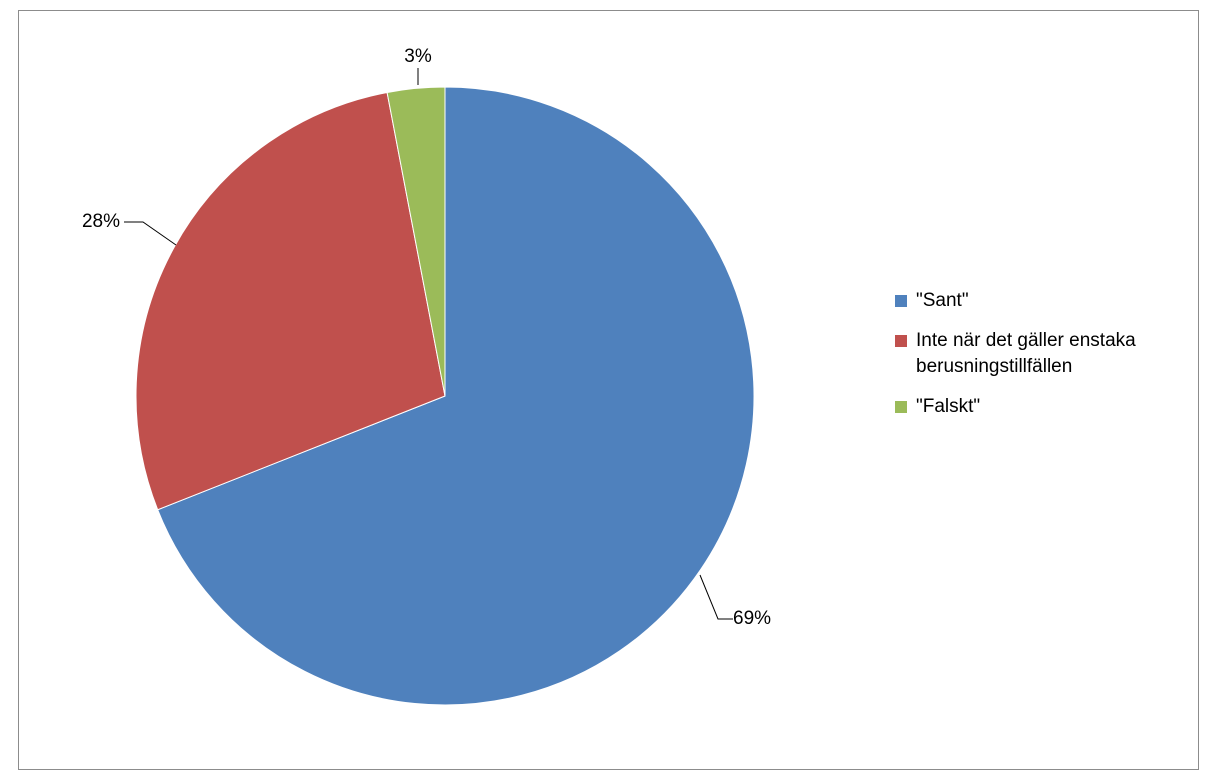 The image size is (1217, 778). What do you see at coordinates (942, 300) in the screenshot?
I see `legend-label-sant: "Sant"` at bounding box center [942, 300].